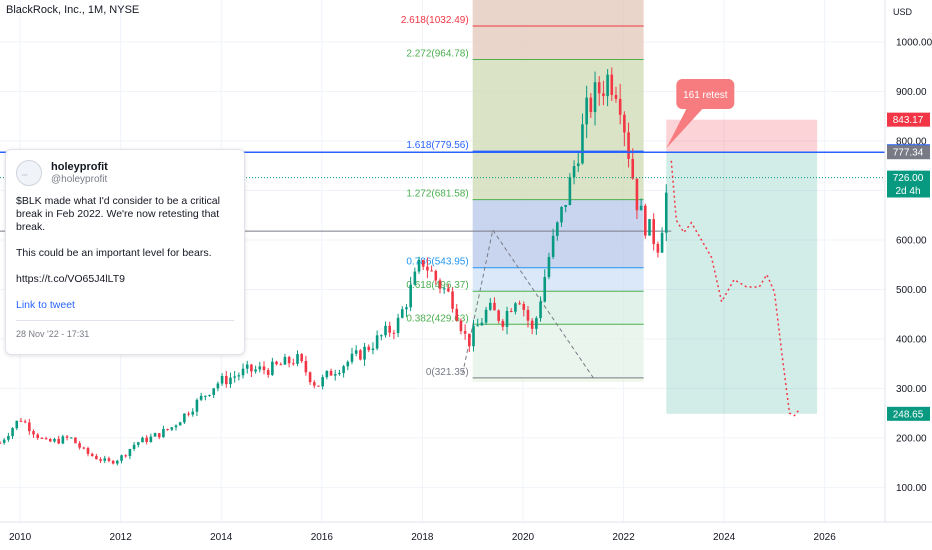 This screenshot has height=550, width=932. Describe the element at coordinates (70, 279) in the screenshot. I see `tweet-url: https://t.co/VO65J4lLT9` at that location.